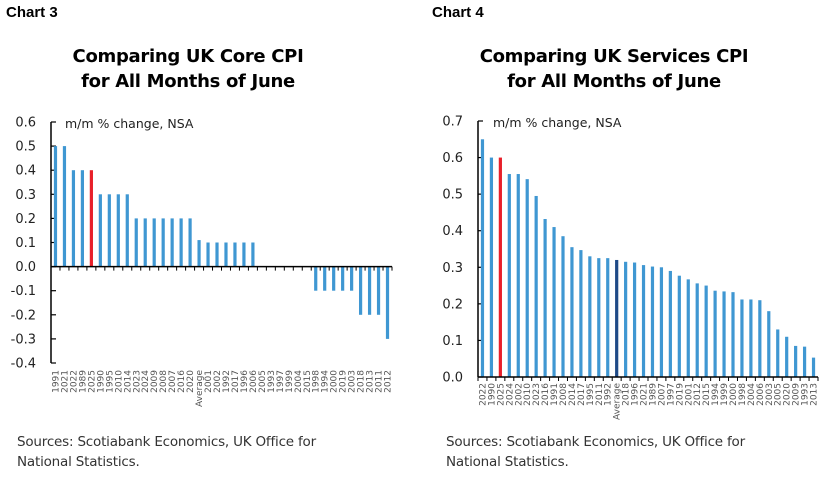 The height and width of the screenshot is (483, 828). I want to click on bar-2018, so click(360, 290).